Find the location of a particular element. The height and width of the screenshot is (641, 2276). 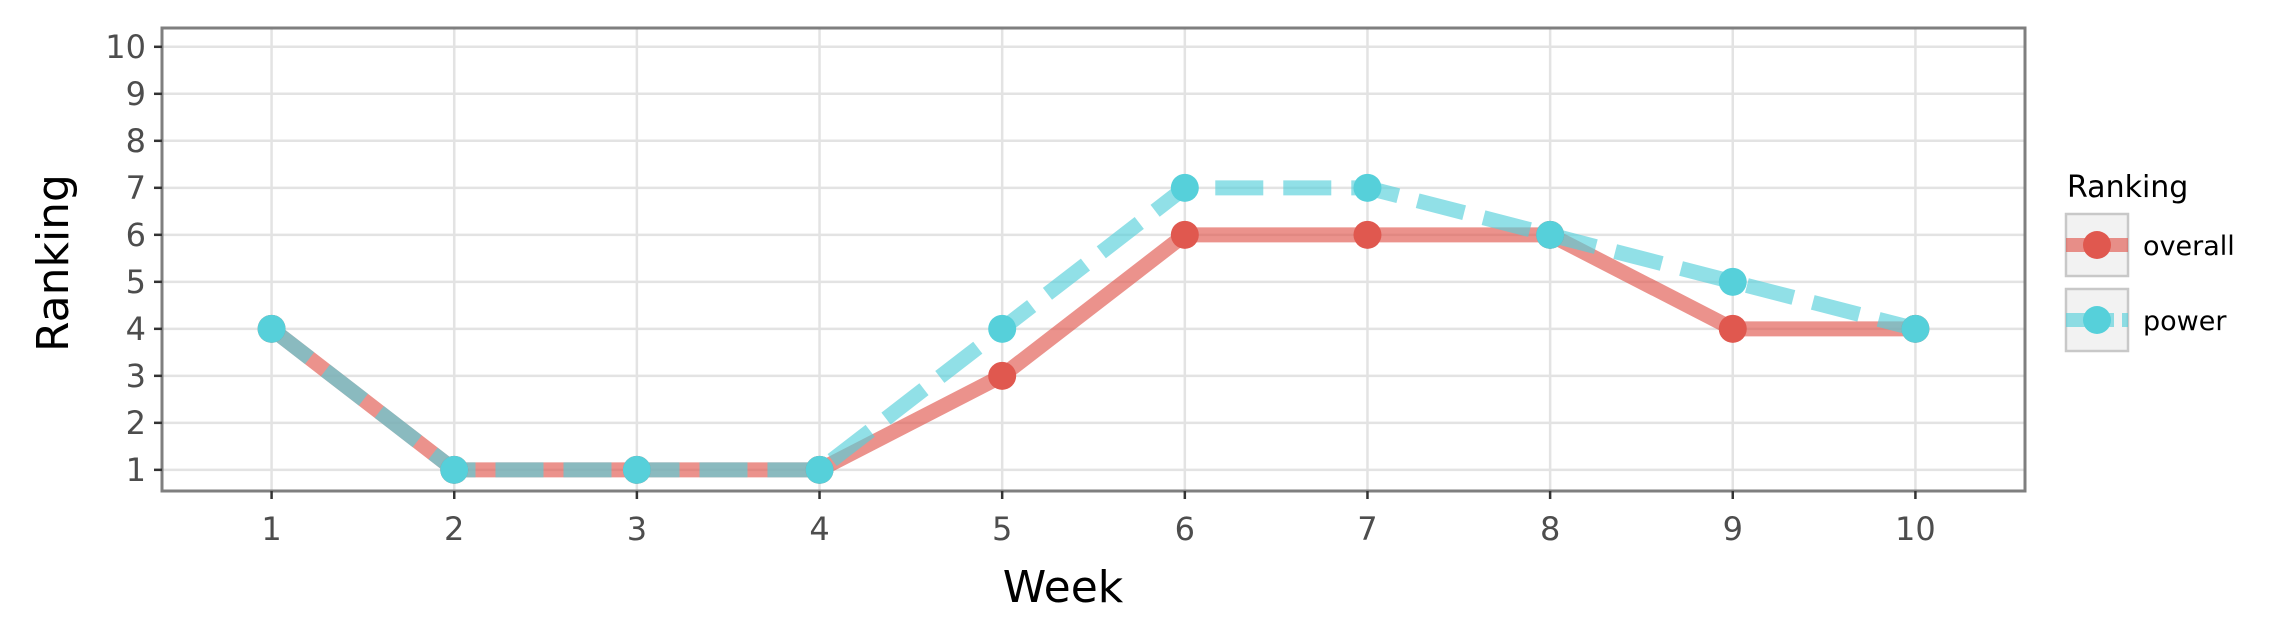

x-tick-label: 9 is located at coordinates (1733, 529).